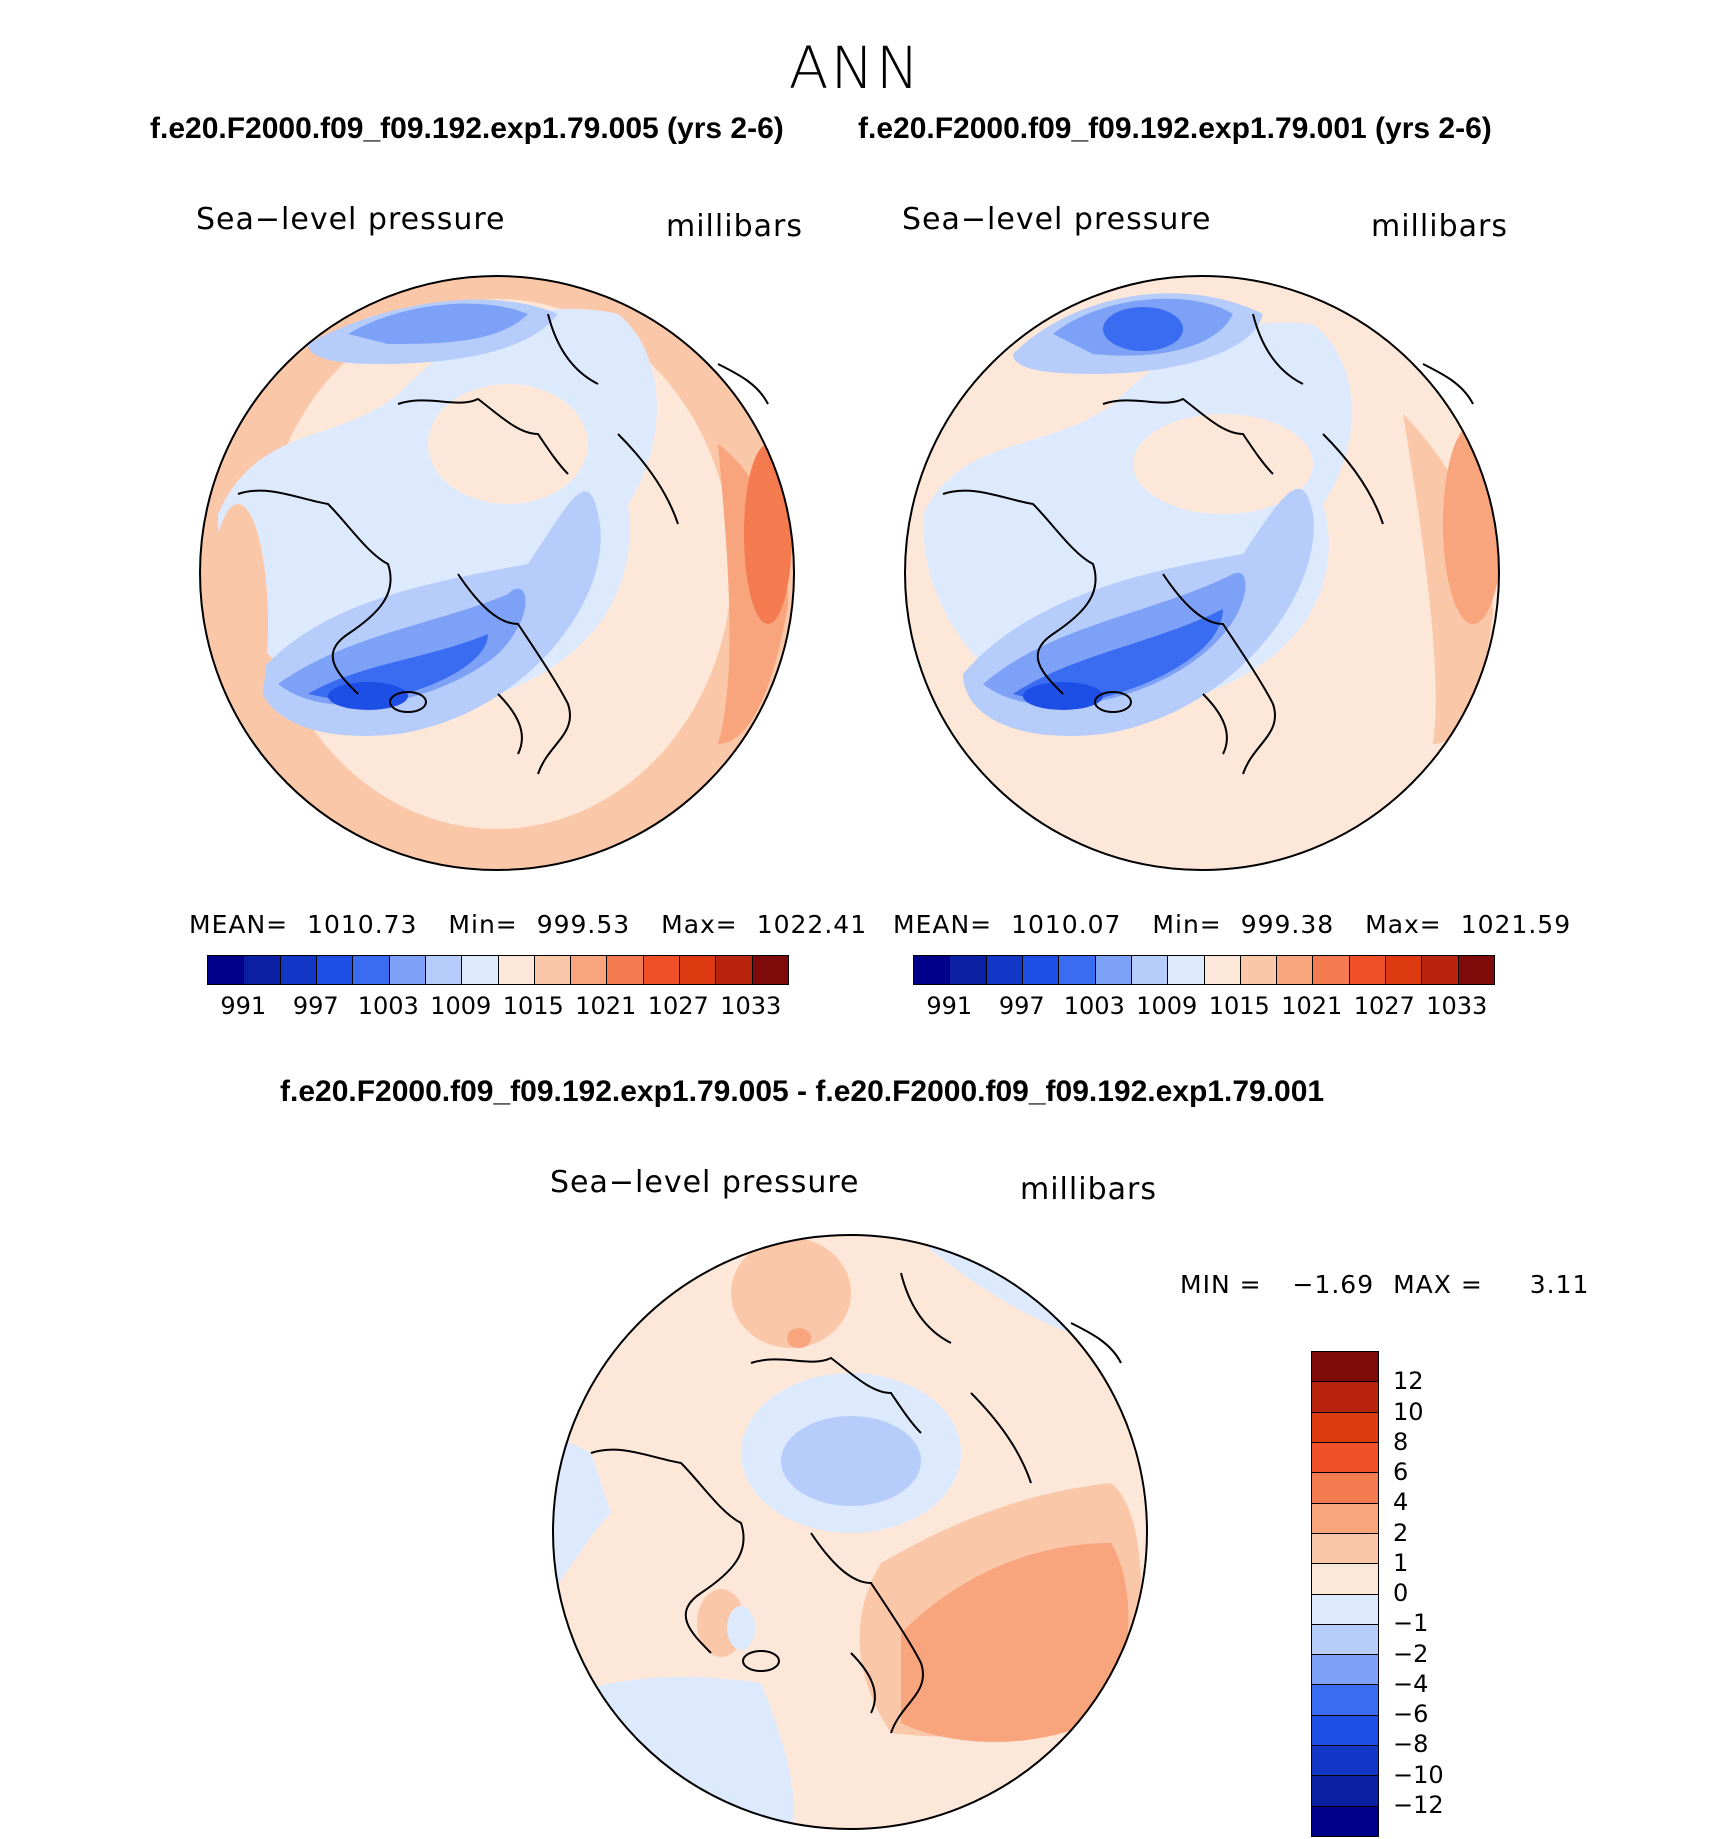  I want to click on diff-max-label: MAX =, so click(1438, 1284).